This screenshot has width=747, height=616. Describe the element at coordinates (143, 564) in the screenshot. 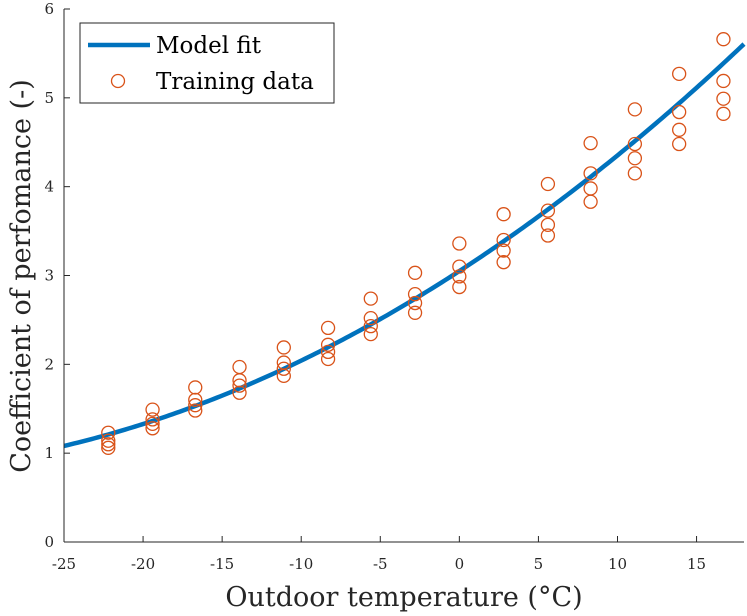

I see `x-tick-label: -20` at that location.